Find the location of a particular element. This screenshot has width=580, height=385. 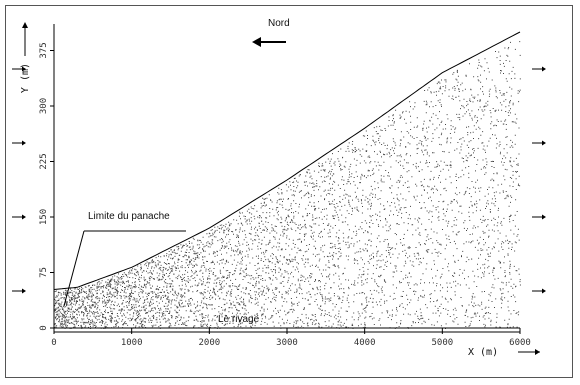

plume-leader-diagonal is located at coordinates (74, 268).